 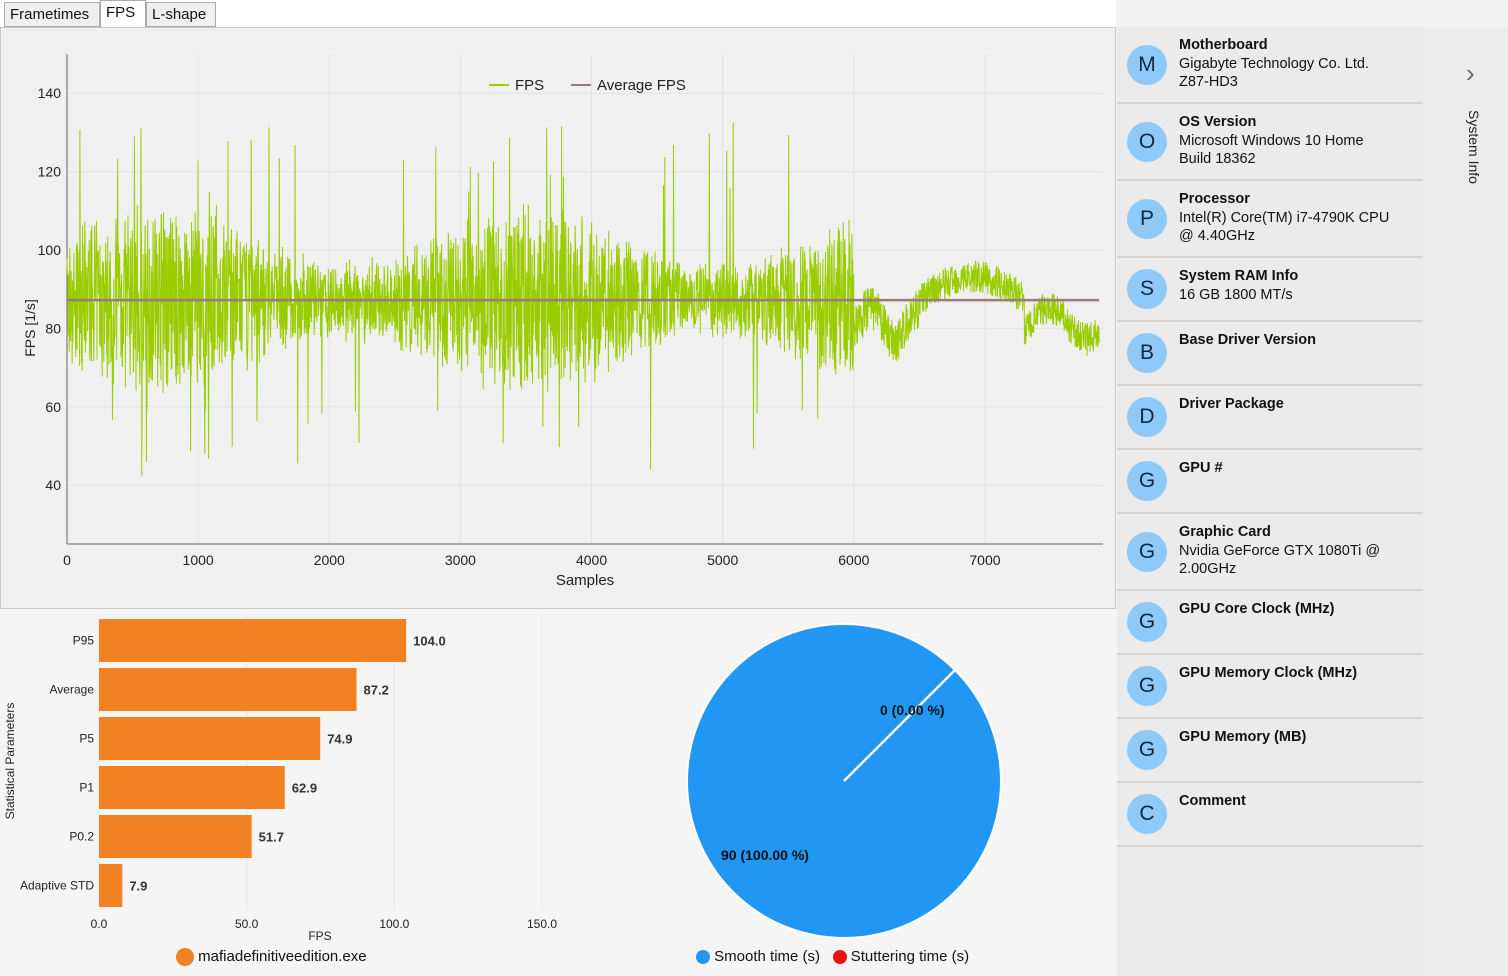 I want to click on avatar: O, so click(x=1147, y=141).